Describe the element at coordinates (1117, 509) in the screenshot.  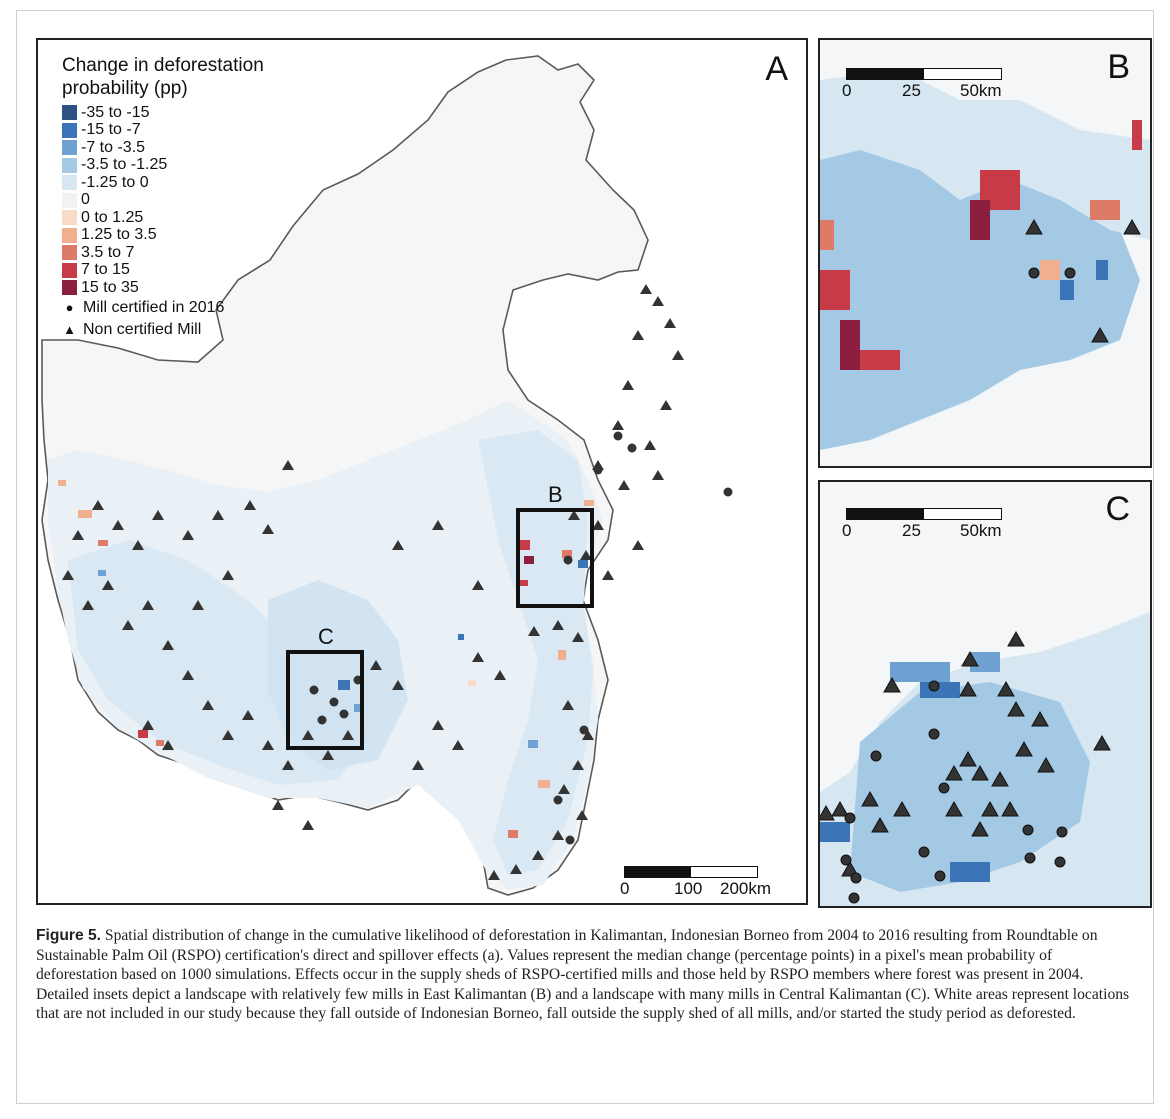
I see `panel-c-letter: C` at that location.